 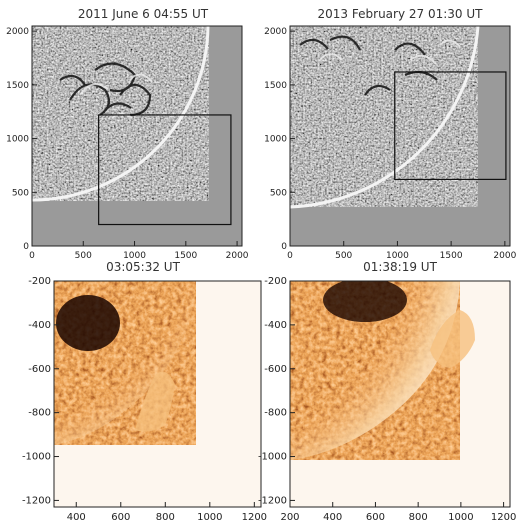 What do you see at coordinates (398, 512) in the screenshot?
I see `panel-d-x-axis: 200 400 600 800 1000 1200` at bounding box center [398, 512].